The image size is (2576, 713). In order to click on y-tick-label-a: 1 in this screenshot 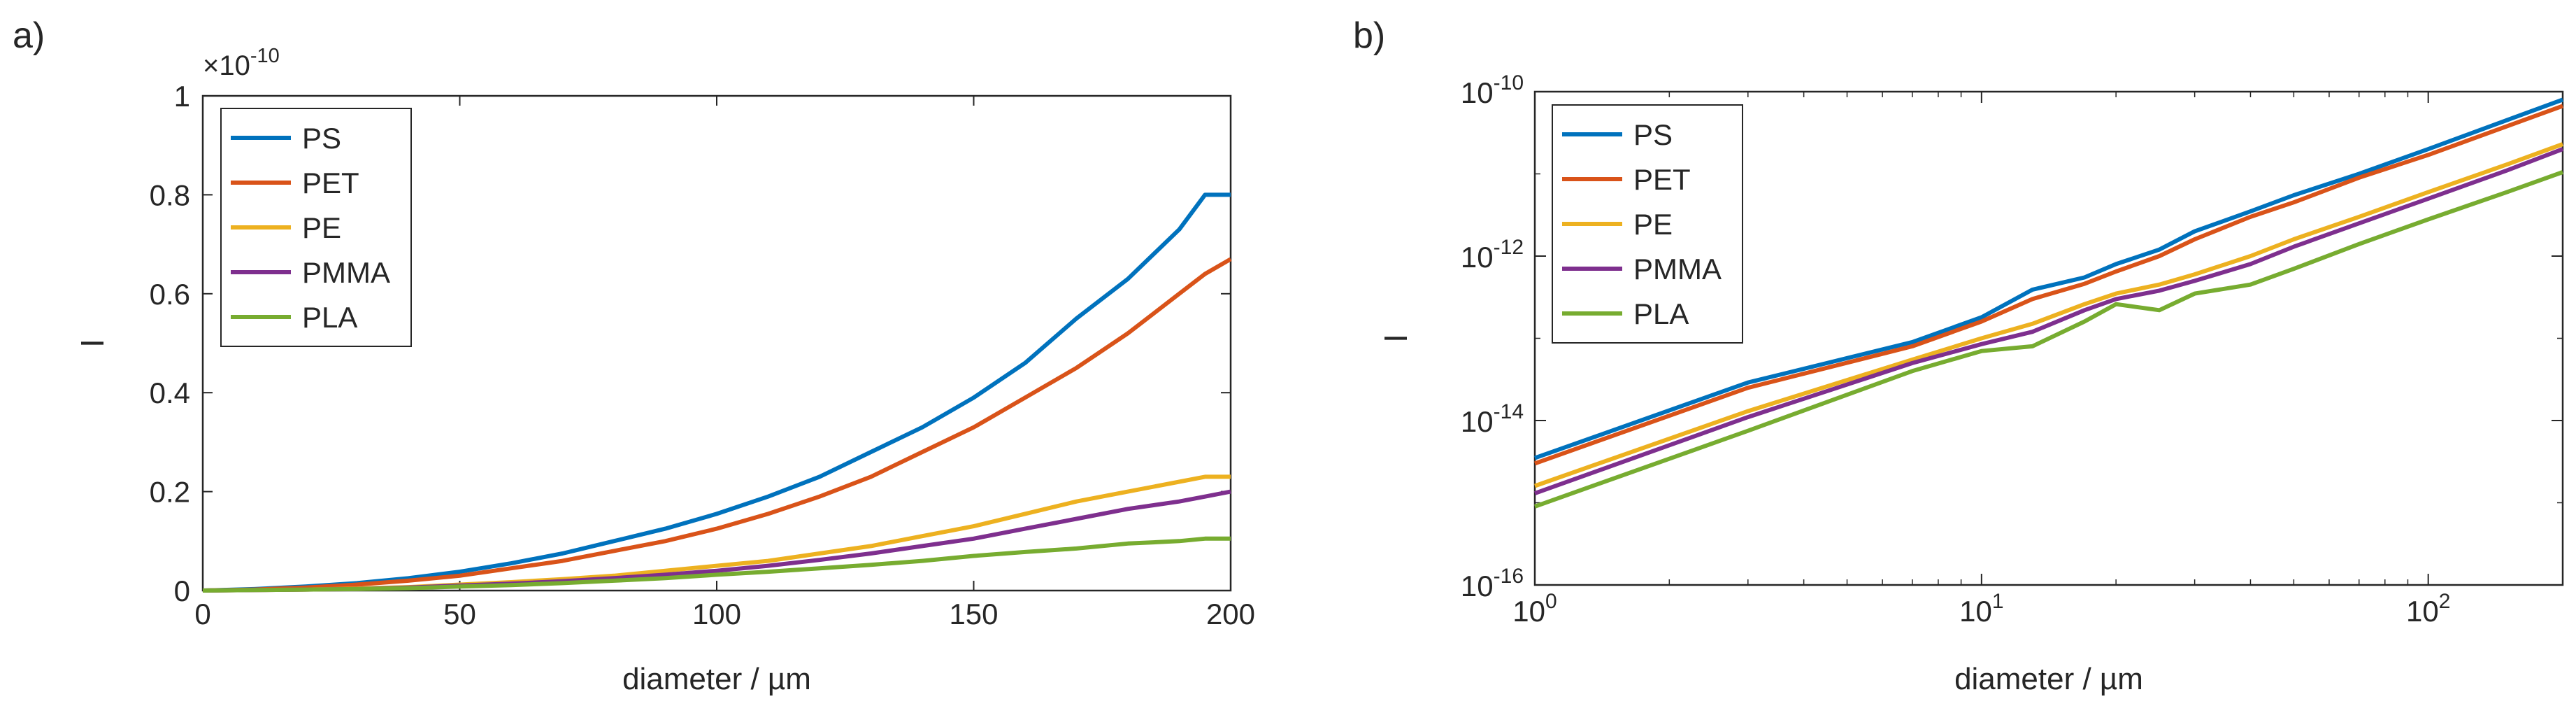, I will do `click(182, 96)`.